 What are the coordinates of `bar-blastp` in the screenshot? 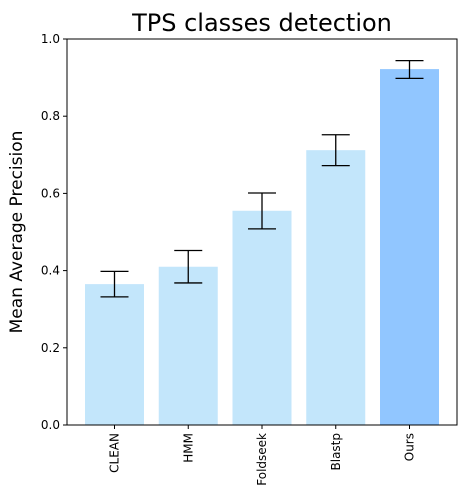 It's located at (336, 287).